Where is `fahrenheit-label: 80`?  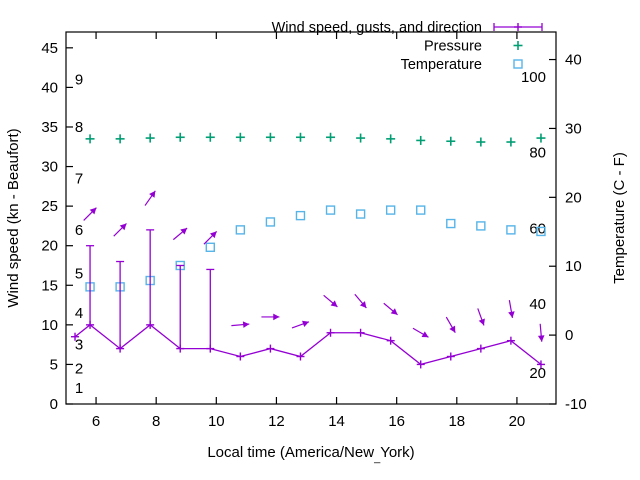 fahrenheit-label: 80 is located at coordinates (537, 153).